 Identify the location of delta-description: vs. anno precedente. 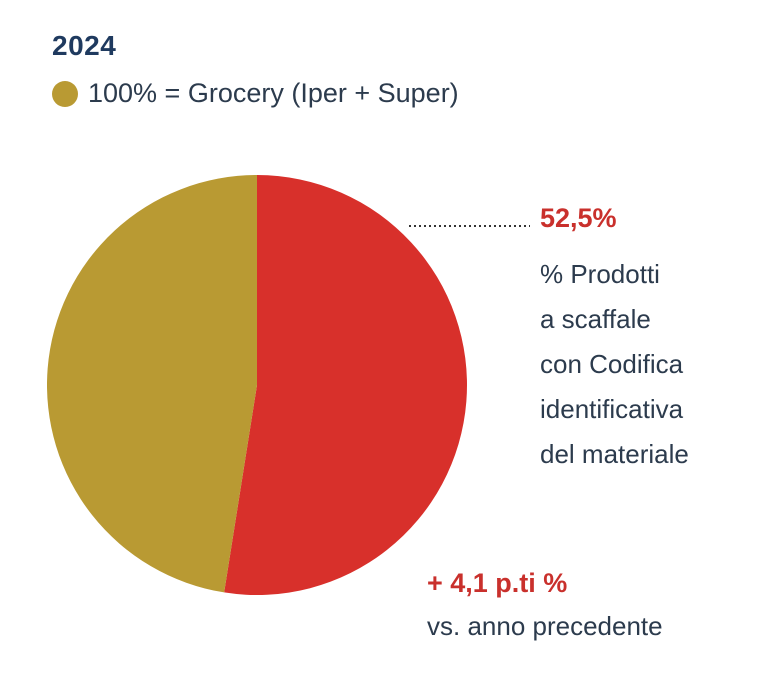
(545, 626).